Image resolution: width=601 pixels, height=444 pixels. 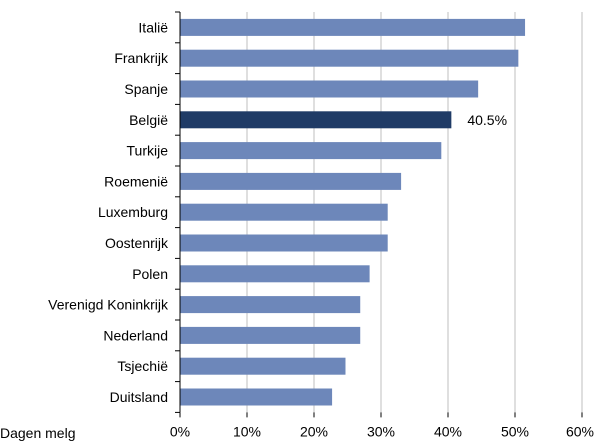 I want to click on x-tick-label: 50%, so click(x=515, y=431).